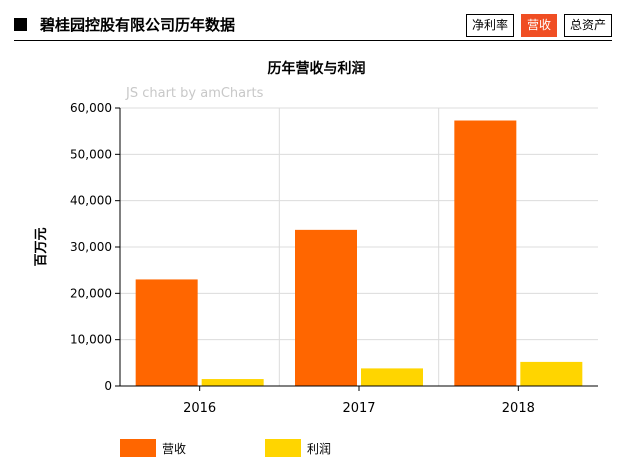 The height and width of the screenshot is (472, 633). I want to click on tab-total-assets: 总资产, so click(587, 25).